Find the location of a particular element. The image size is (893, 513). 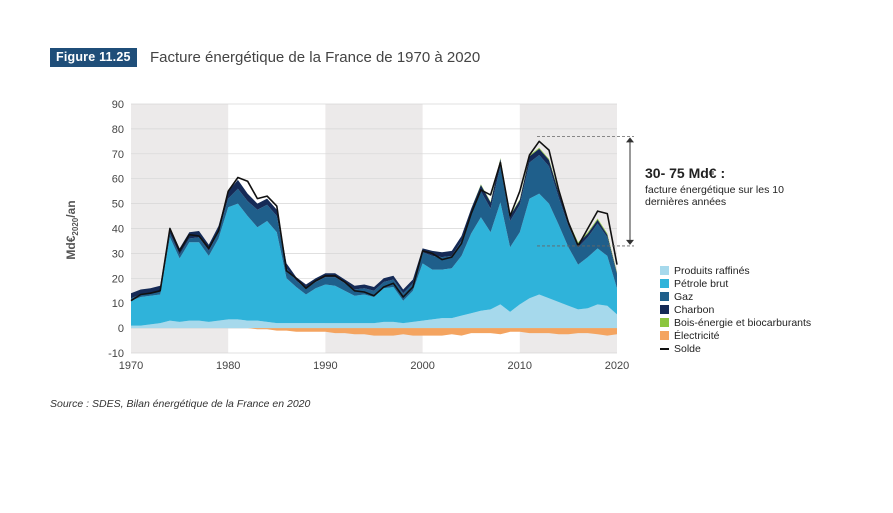

legend-label: Pétrole brut is located at coordinates (701, 283).